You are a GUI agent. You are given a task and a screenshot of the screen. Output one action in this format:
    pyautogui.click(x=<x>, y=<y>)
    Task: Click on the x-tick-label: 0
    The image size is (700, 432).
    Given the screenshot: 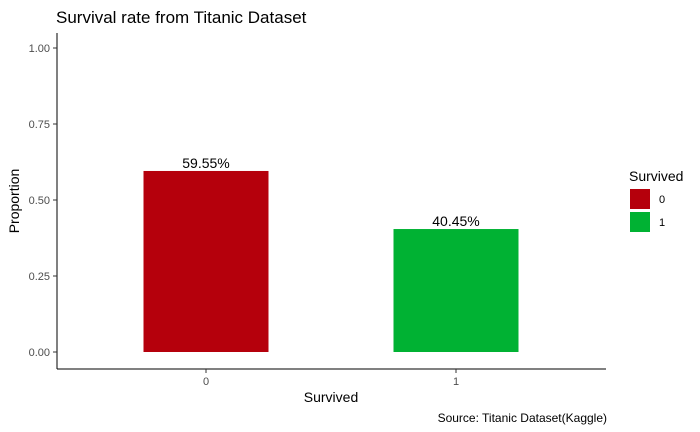 What is the action you would take?
    pyautogui.click(x=206, y=382)
    